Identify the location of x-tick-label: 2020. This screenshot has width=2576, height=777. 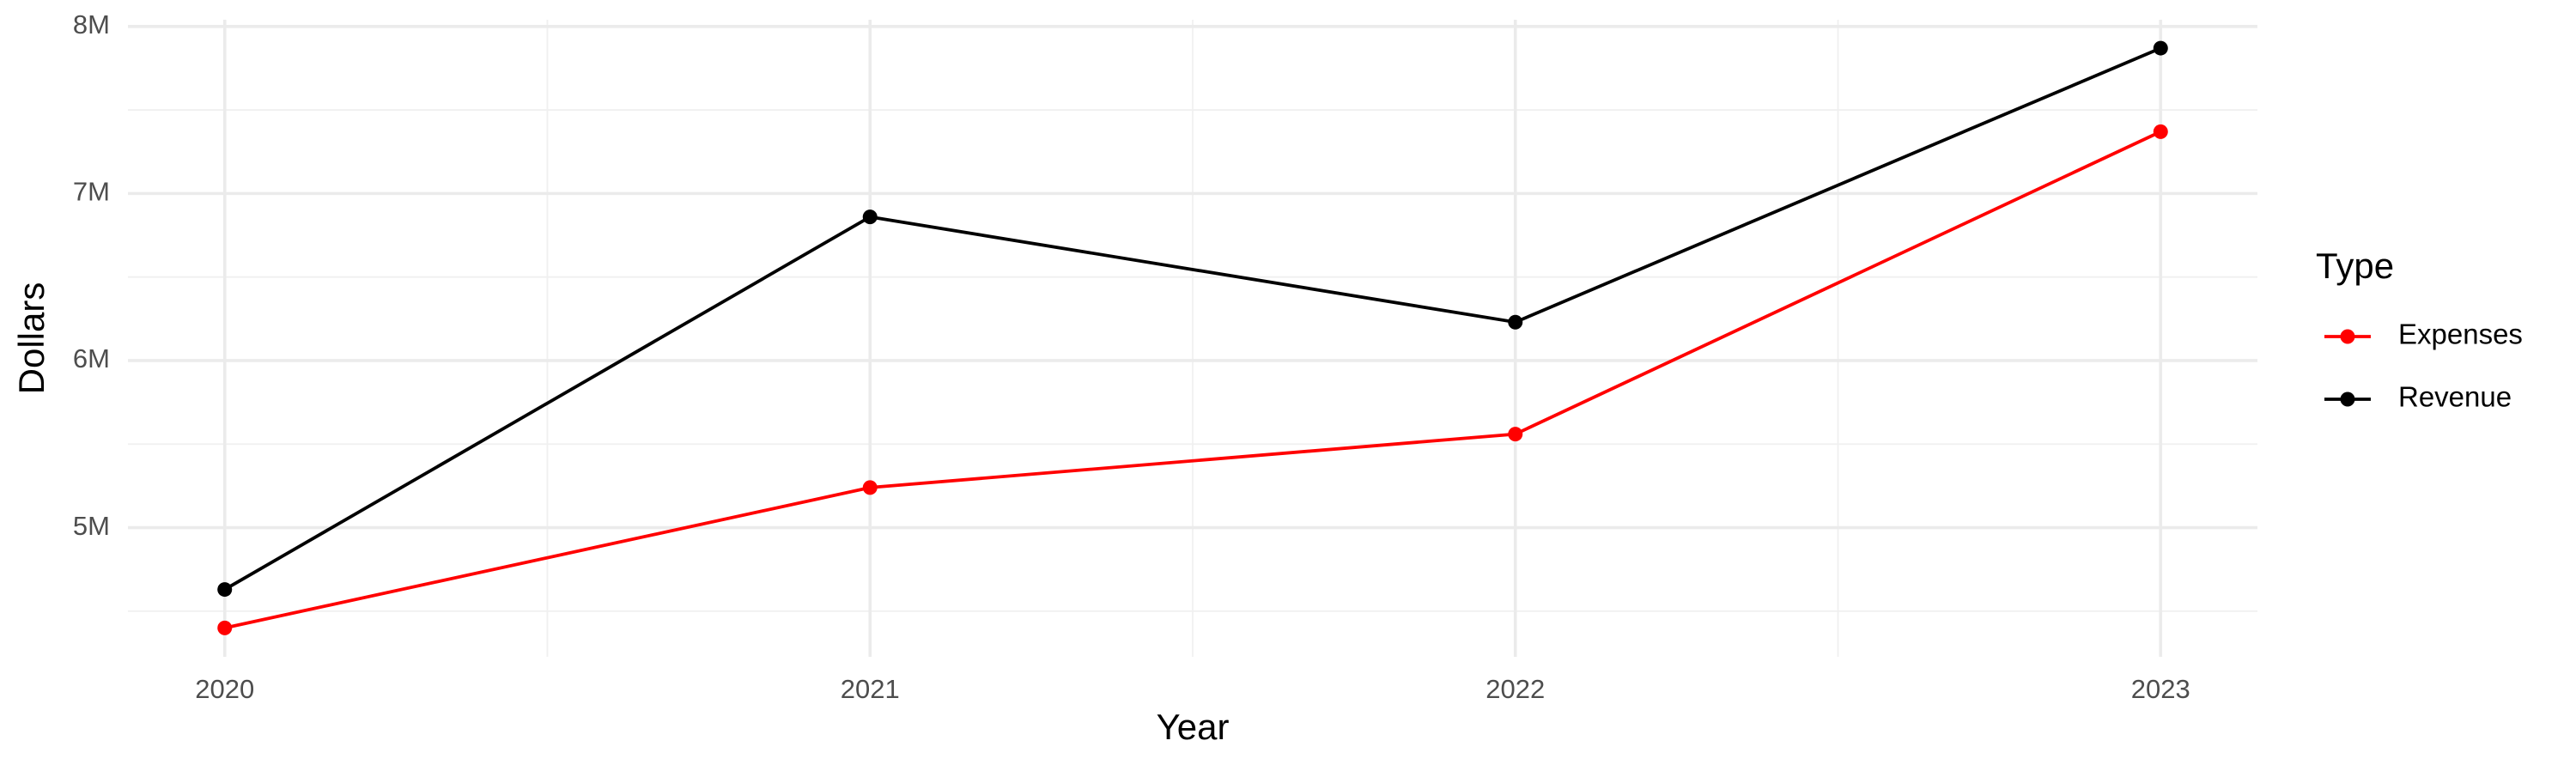
(225, 689).